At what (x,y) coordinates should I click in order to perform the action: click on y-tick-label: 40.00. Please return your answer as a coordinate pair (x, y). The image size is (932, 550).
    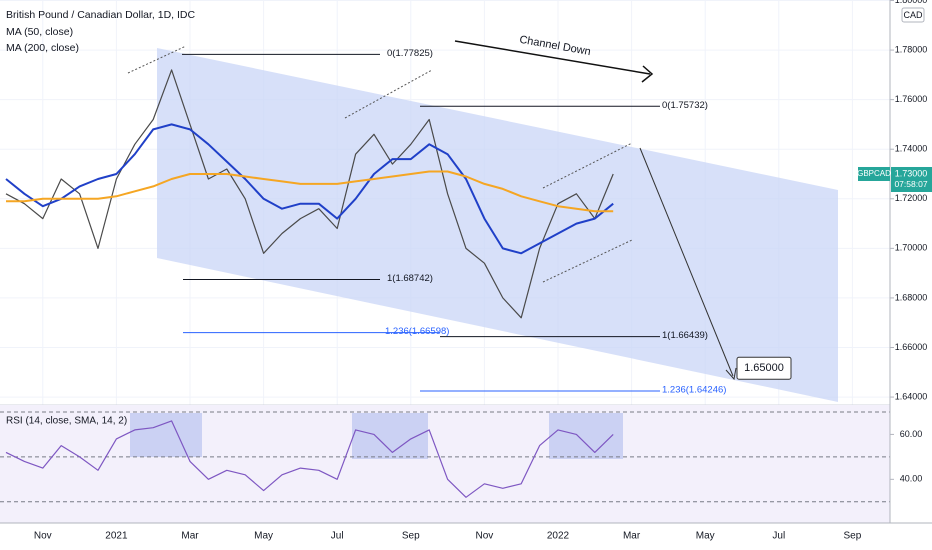
    Looking at the image, I should click on (911, 479).